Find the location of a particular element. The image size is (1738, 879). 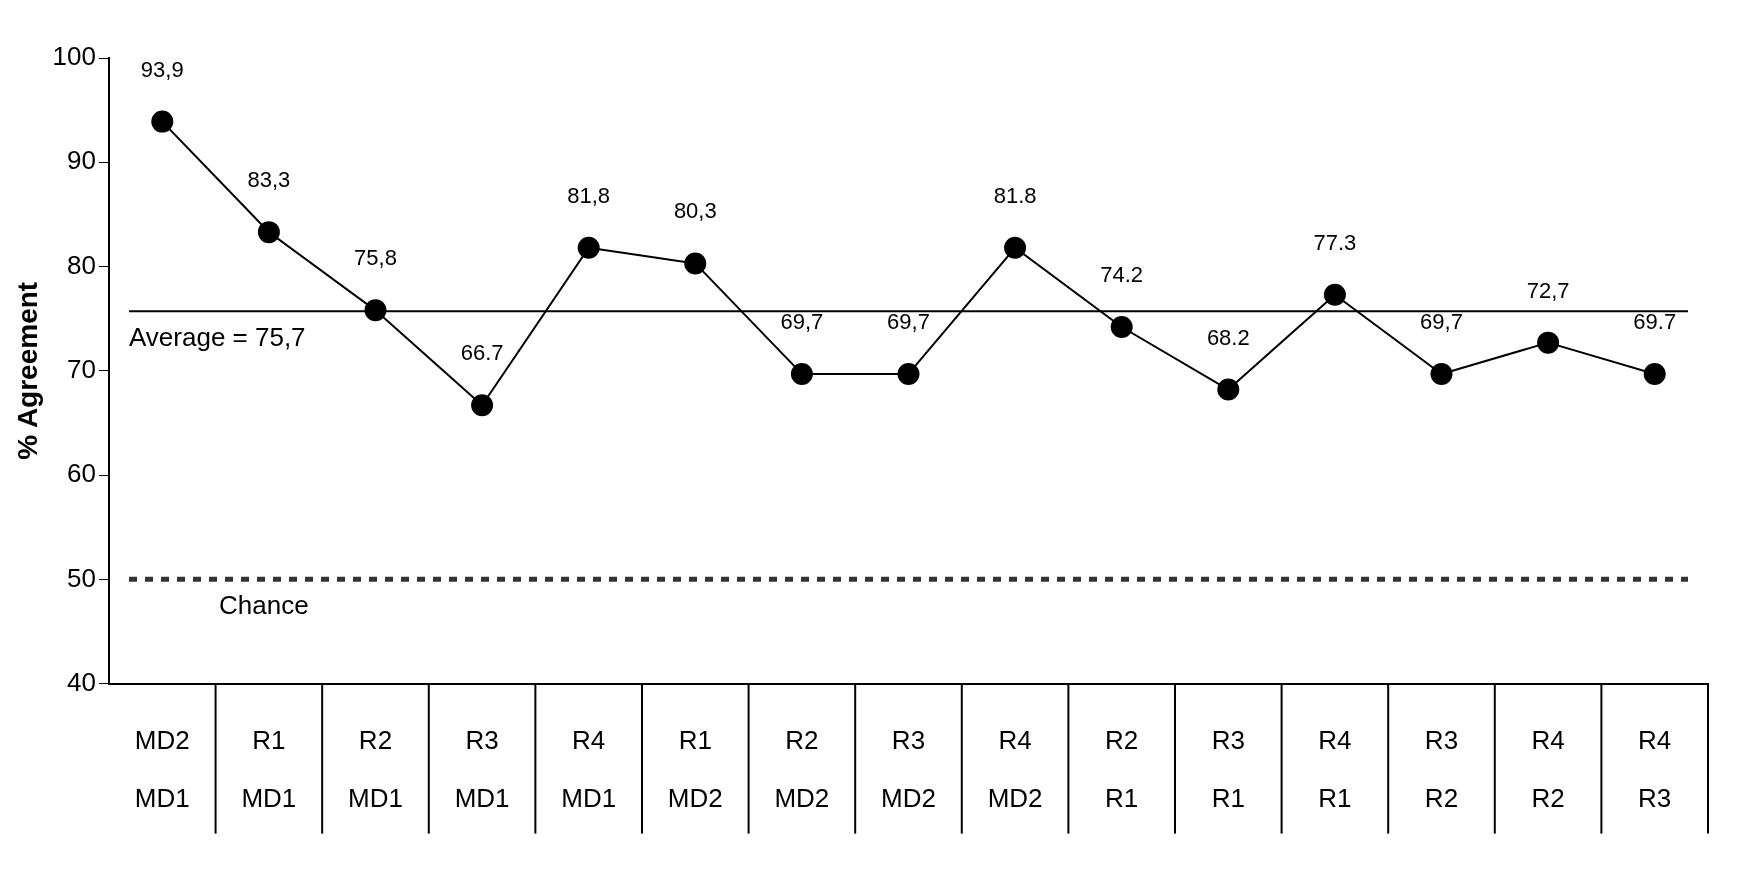

x-tick-label: R1 MD1 is located at coordinates (269, 769).